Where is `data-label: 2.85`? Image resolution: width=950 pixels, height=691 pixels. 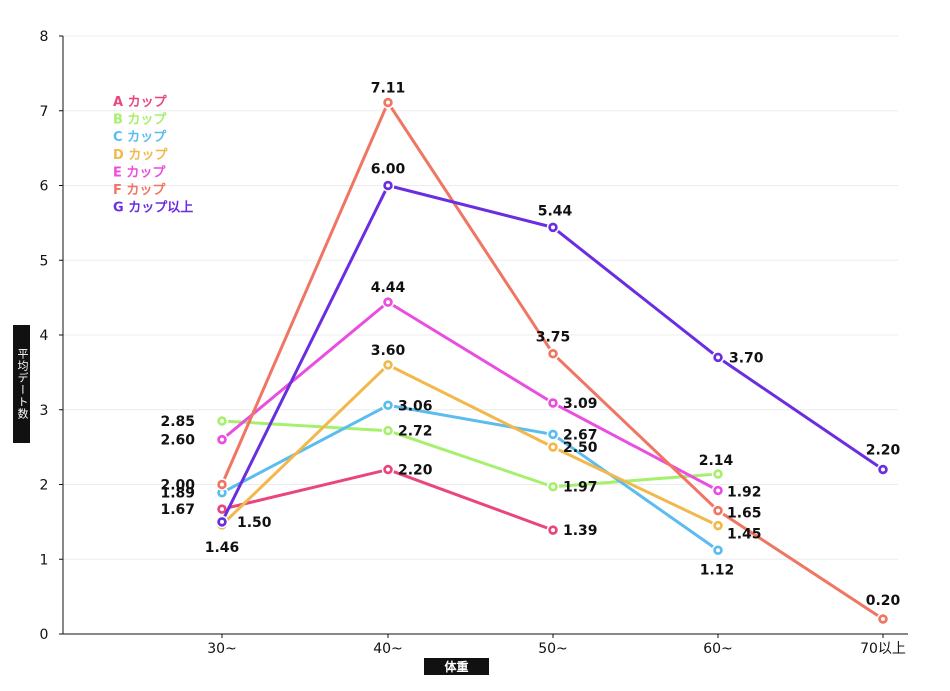
data-label: 2.85 is located at coordinates (177, 422).